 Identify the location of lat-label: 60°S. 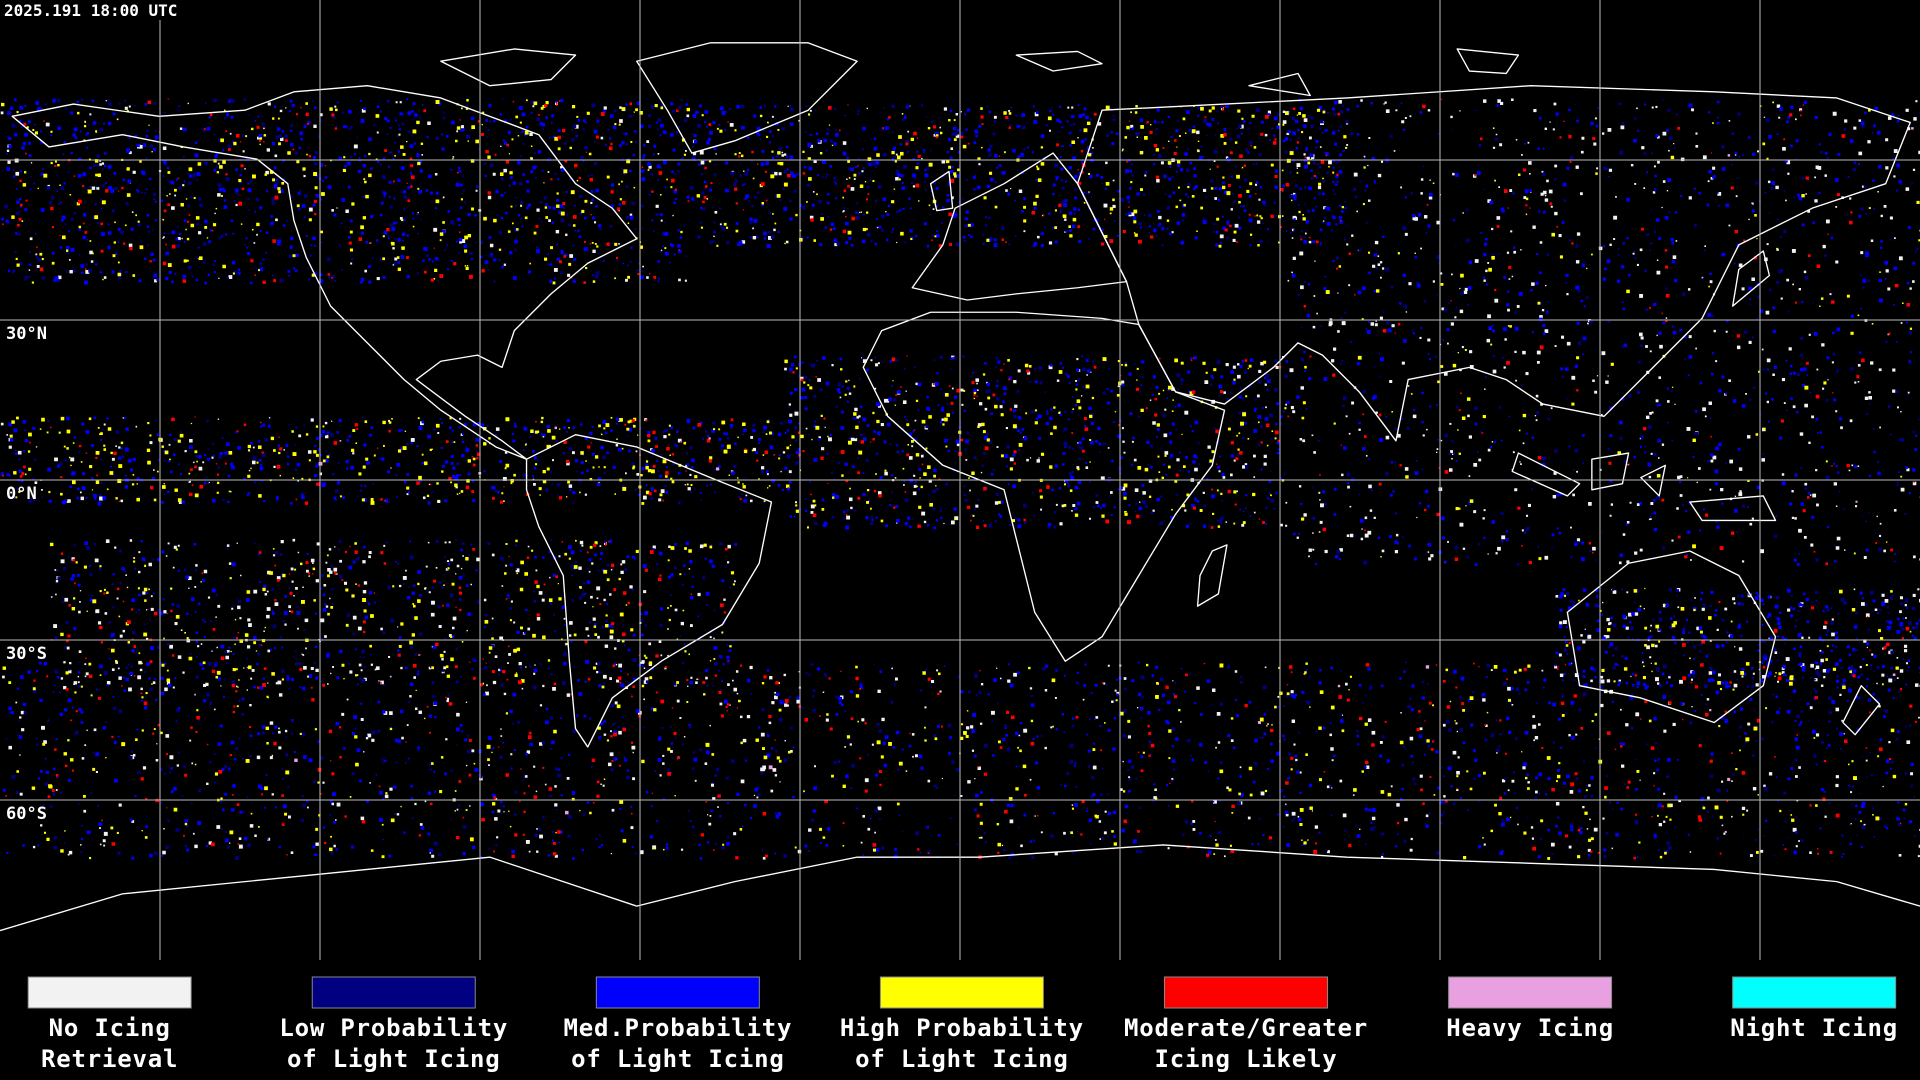
(26, 814).